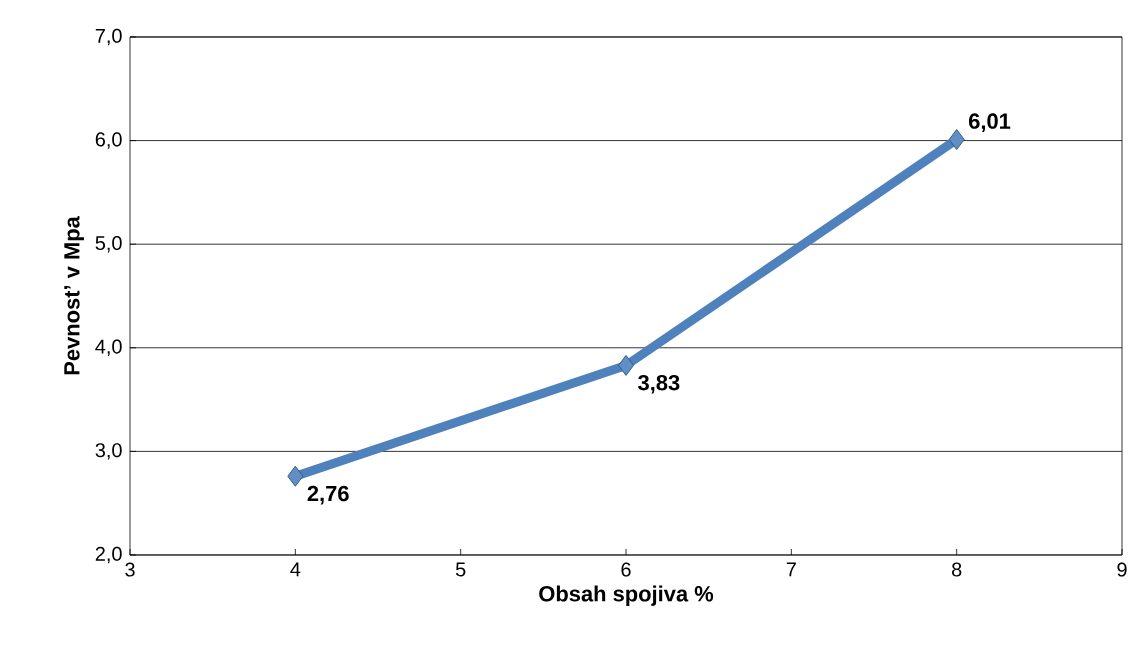  What do you see at coordinates (1122, 569) in the screenshot?
I see `x-tick-label: 9` at bounding box center [1122, 569].